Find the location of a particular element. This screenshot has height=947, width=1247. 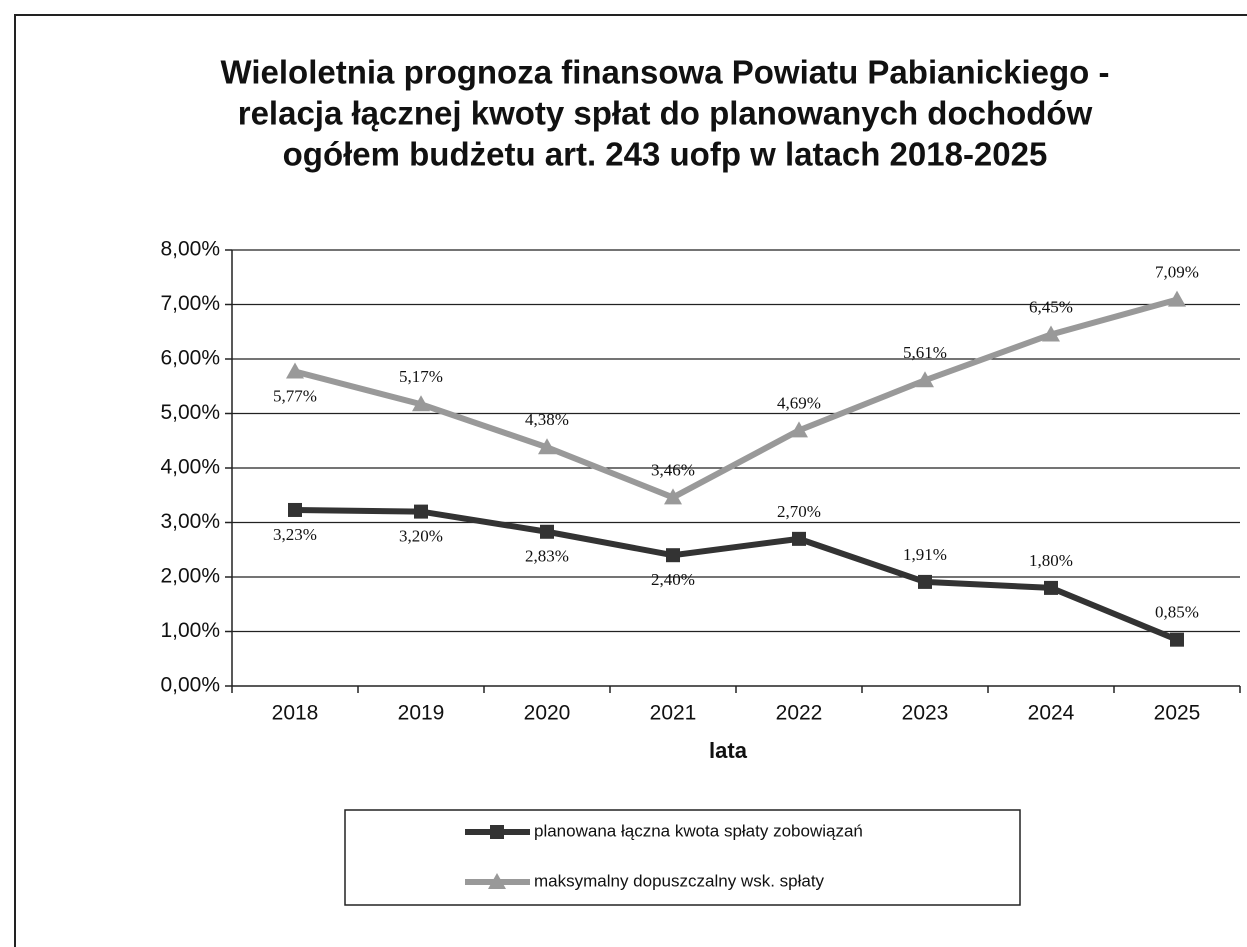

data-label: 3,46% is located at coordinates (673, 469).